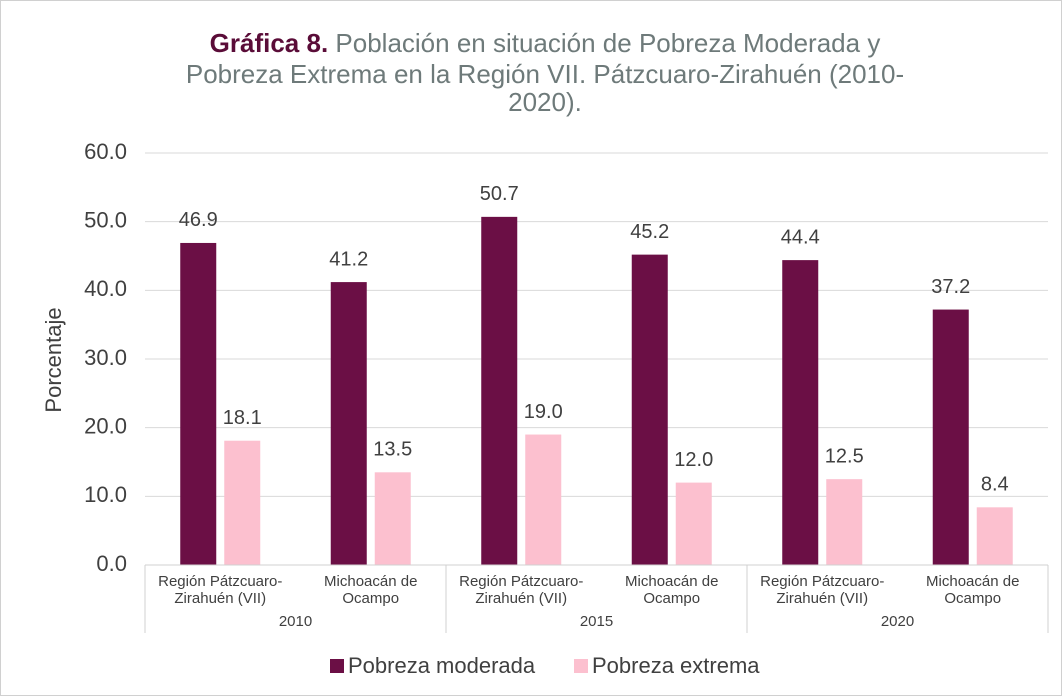 The height and width of the screenshot is (696, 1062). I want to click on value-label: 41.2, so click(348, 259).